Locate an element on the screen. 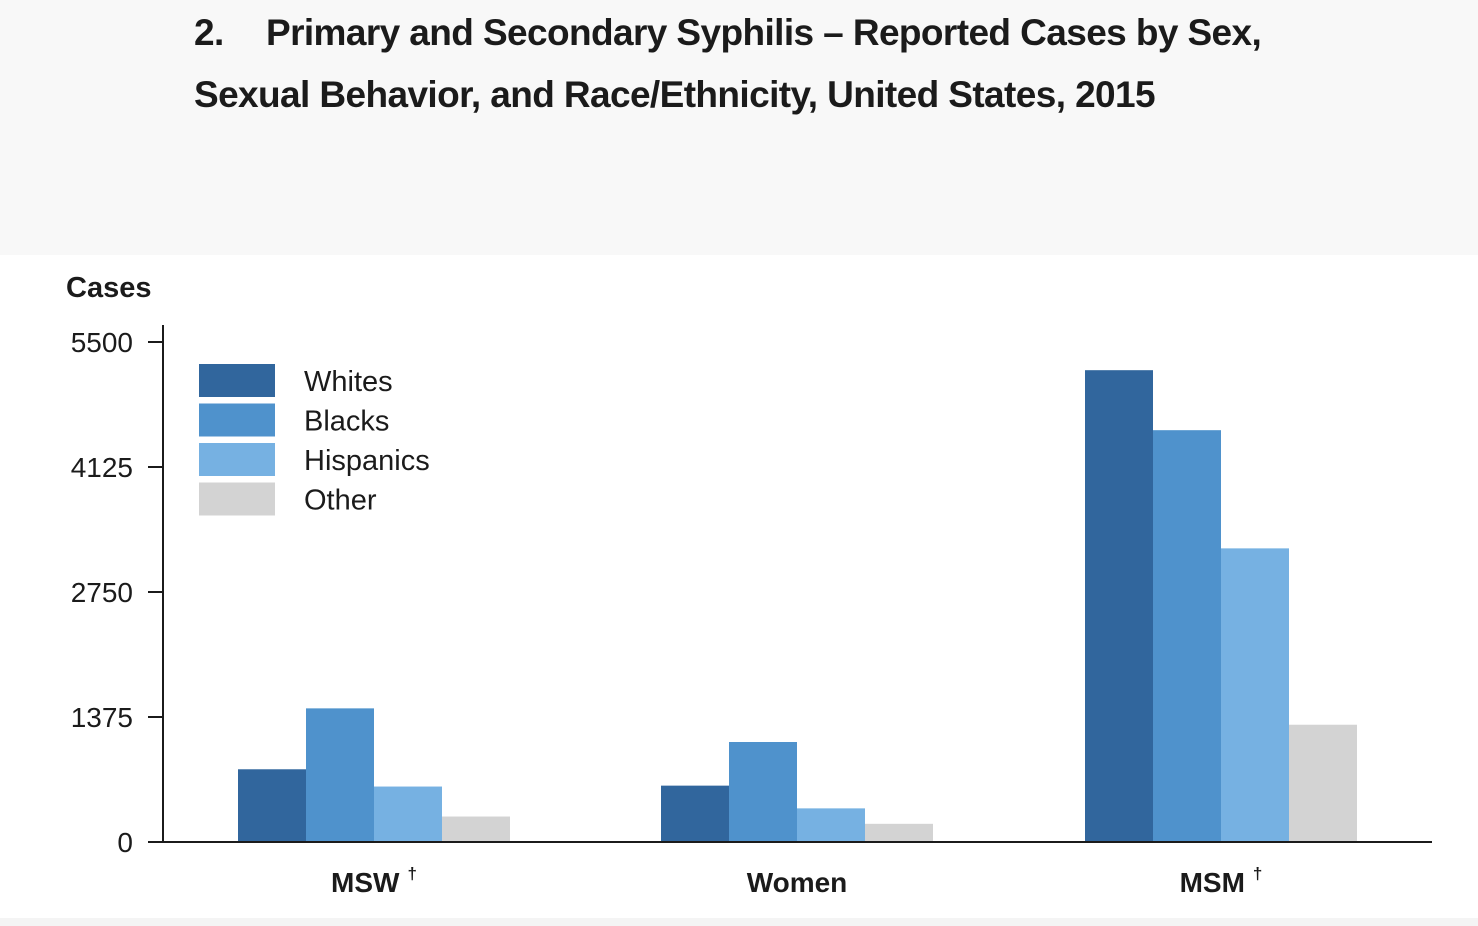 The height and width of the screenshot is (926, 1478). y-tick-label: 5500 is located at coordinates (102, 342).